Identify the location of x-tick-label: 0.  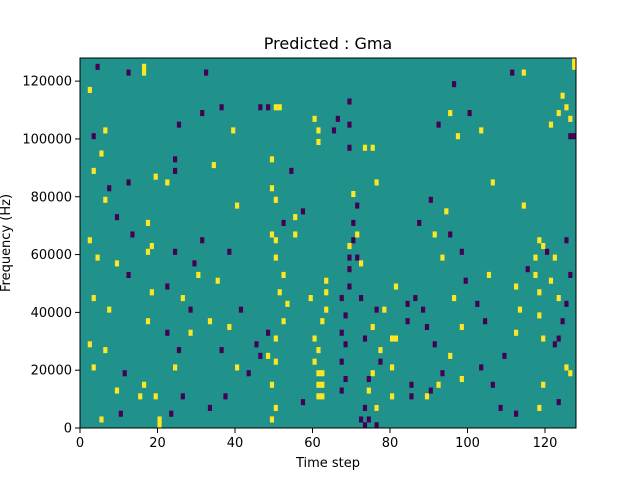
(80, 443).